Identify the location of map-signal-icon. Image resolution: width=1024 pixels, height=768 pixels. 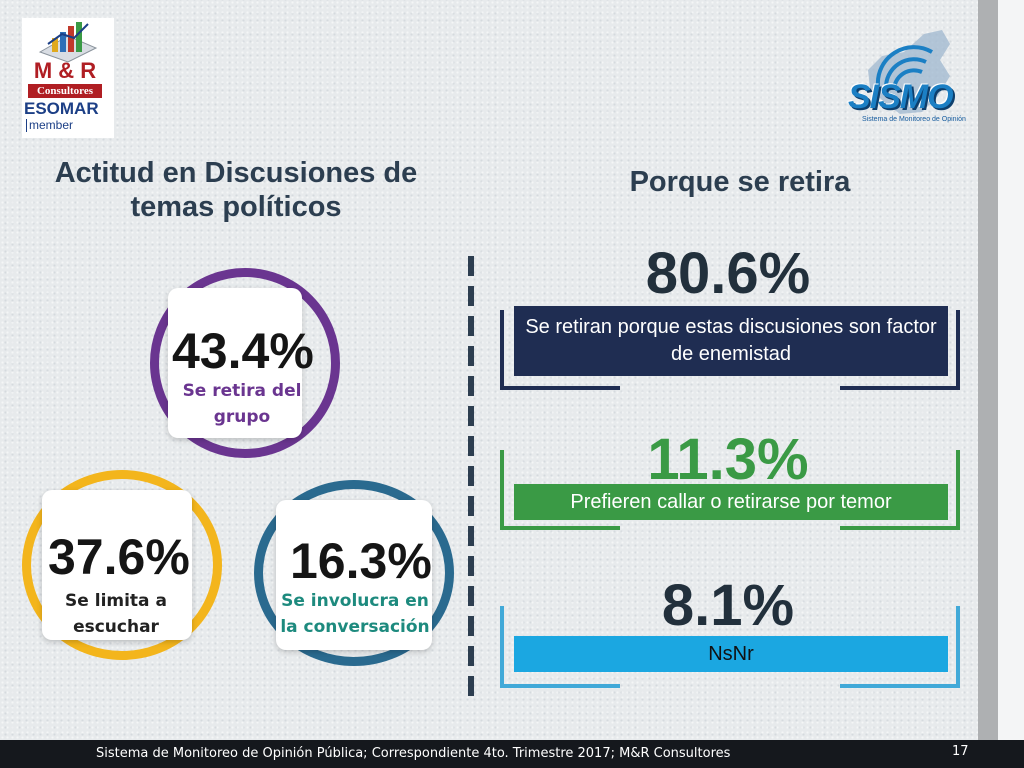
(909, 72).